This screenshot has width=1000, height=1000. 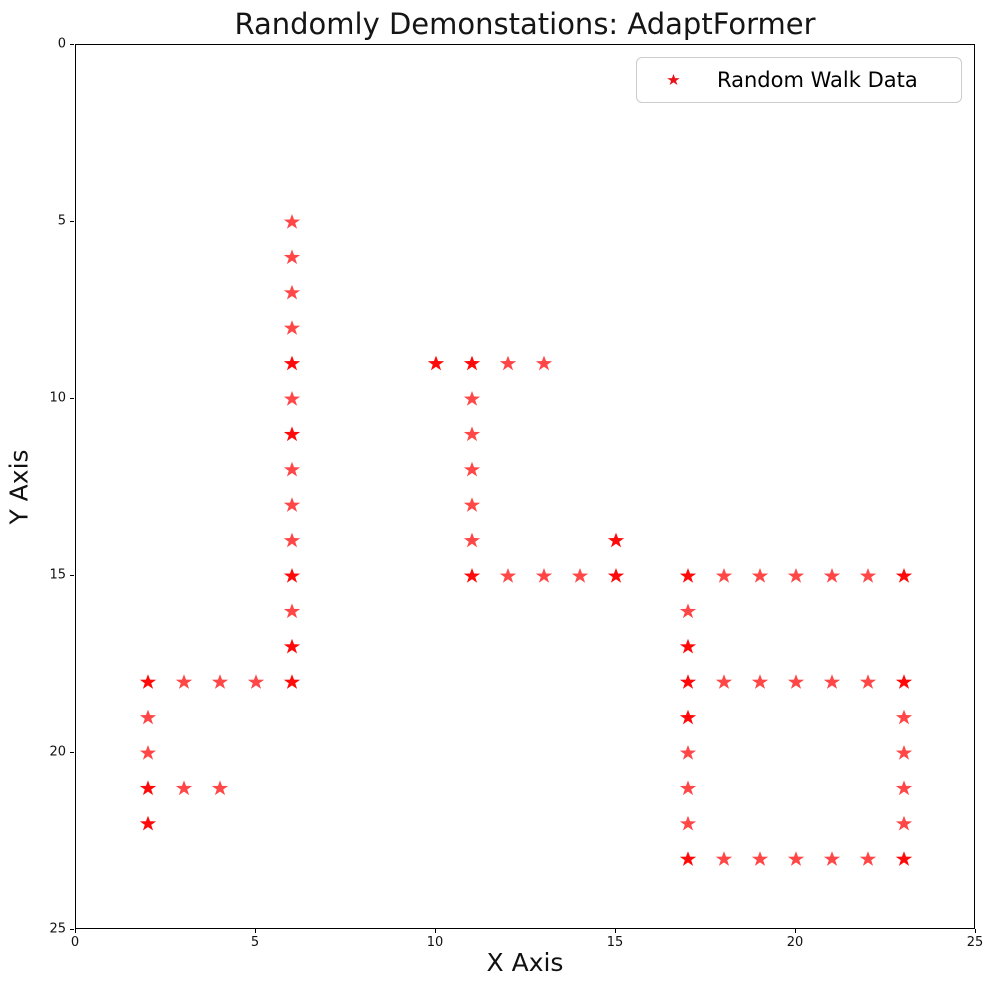 What do you see at coordinates (57, 398) in the screenshot?
I see `y-axis-tick-label: 10` at bounding box center [57, 398].